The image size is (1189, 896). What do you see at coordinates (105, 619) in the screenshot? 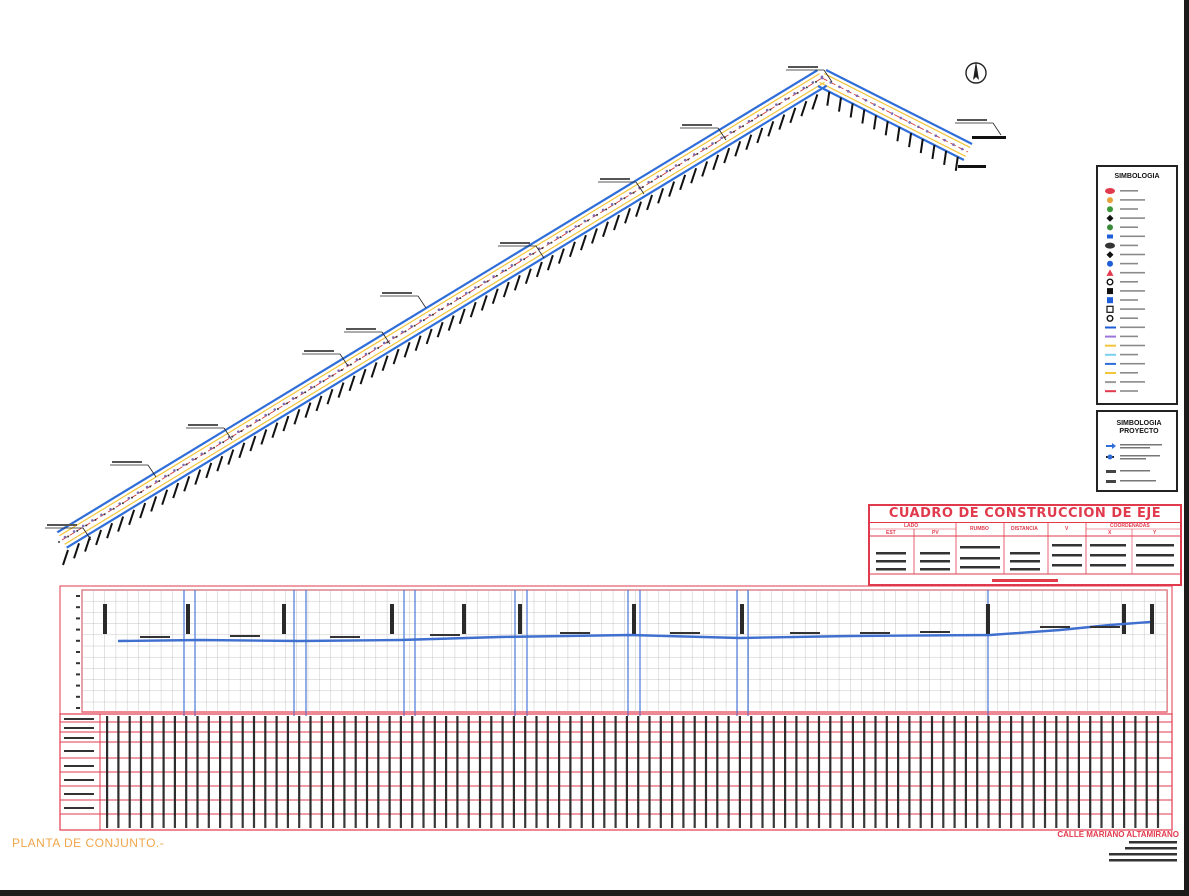
I see `station-label` at bounding box center [105, 619].